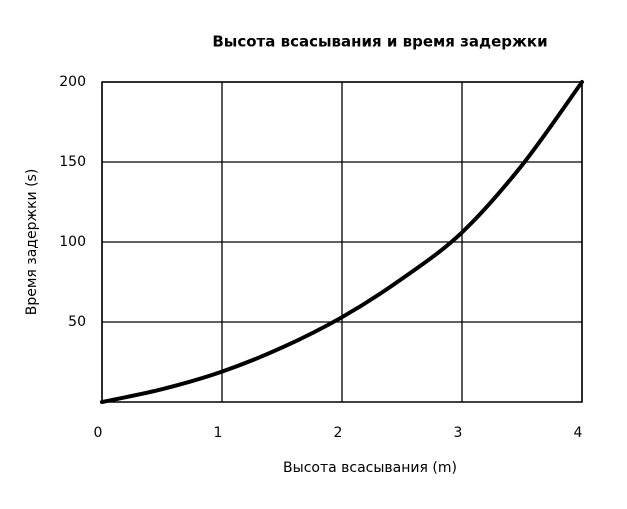  Describe the element at coordinates (77, 322) in the screenshot. I see `y-tick-label: 50` at that location.